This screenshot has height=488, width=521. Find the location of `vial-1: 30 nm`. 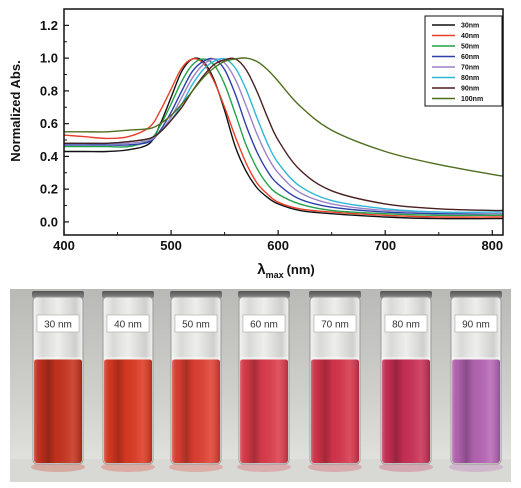

vial-1: 30 nm is located at coordinates (58, 381).